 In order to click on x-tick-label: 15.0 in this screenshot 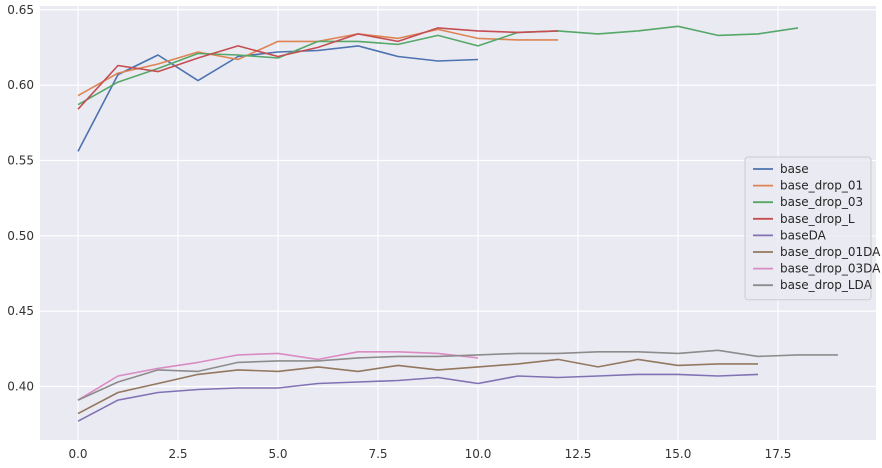, I will do `click(678, 454)`.